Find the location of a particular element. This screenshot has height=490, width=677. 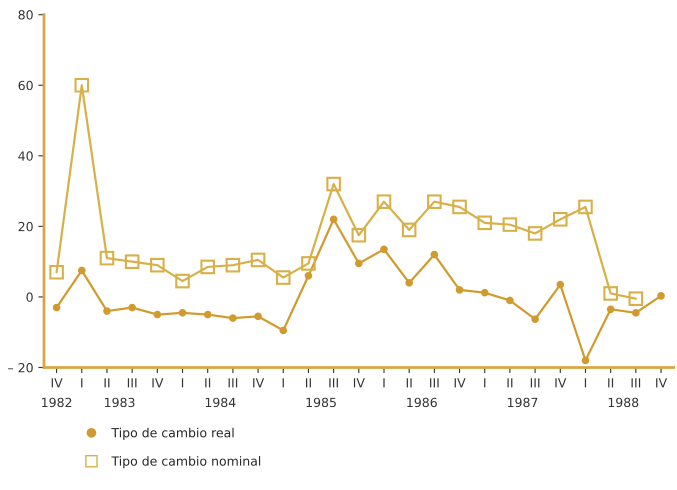

legend-label: Tipo de cambio real is located at coordinates (172, 434).